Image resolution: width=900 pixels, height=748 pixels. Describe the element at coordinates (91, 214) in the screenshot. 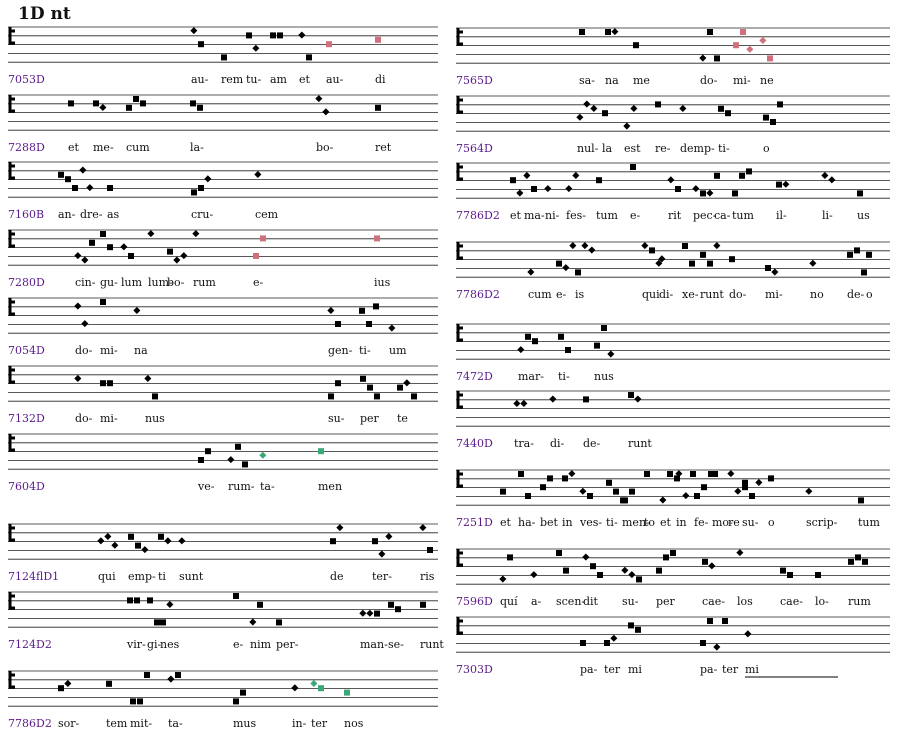

I see `syllable: dre-` at that location.